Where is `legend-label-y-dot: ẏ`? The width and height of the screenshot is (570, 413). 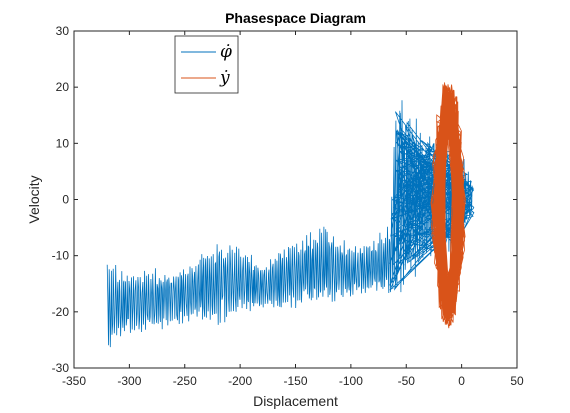 legend-label-y-dot: ẏ is located at coordinates (224, 78).